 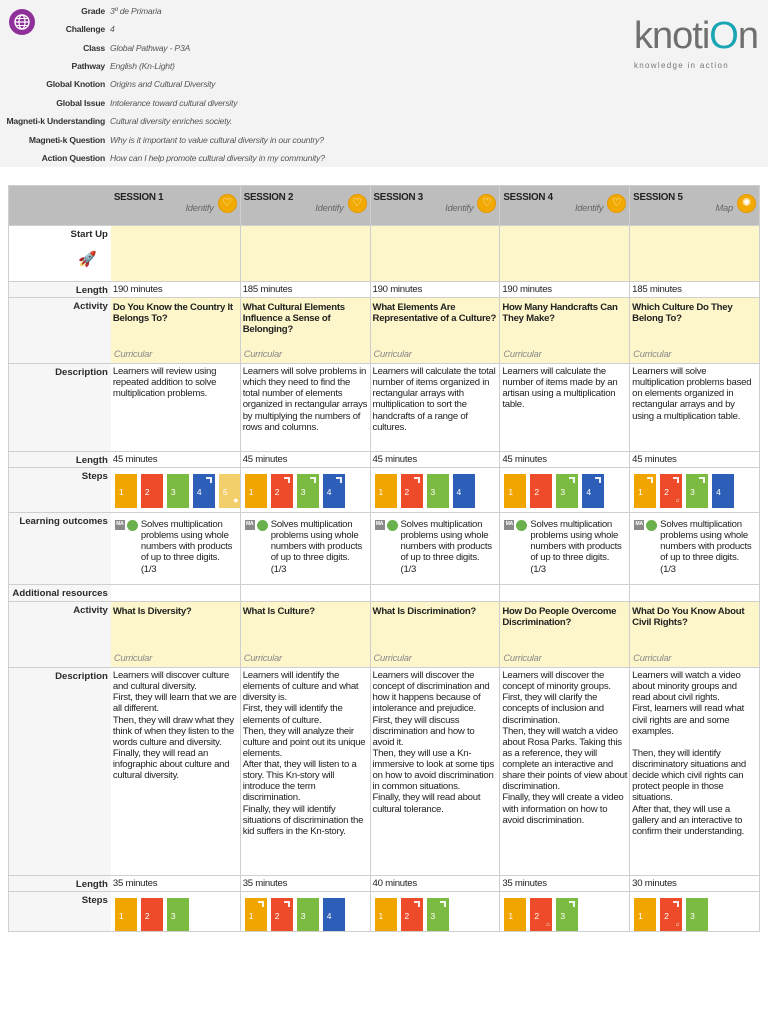 What do you see at coordinates (175, 883) in the screenshot?
I see `activity-length: 35 minutes` at bounding box center [175, 883].